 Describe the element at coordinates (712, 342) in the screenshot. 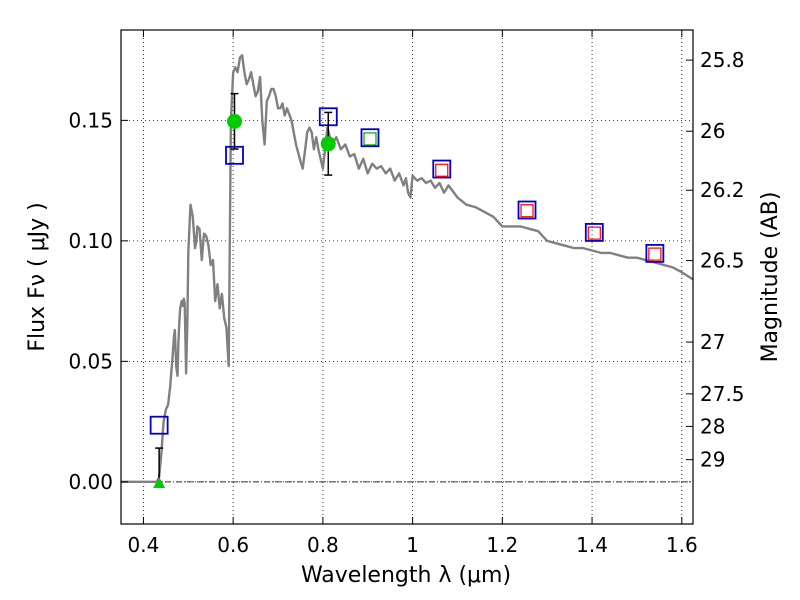

I see `y2-tick-label: 27` at that location.